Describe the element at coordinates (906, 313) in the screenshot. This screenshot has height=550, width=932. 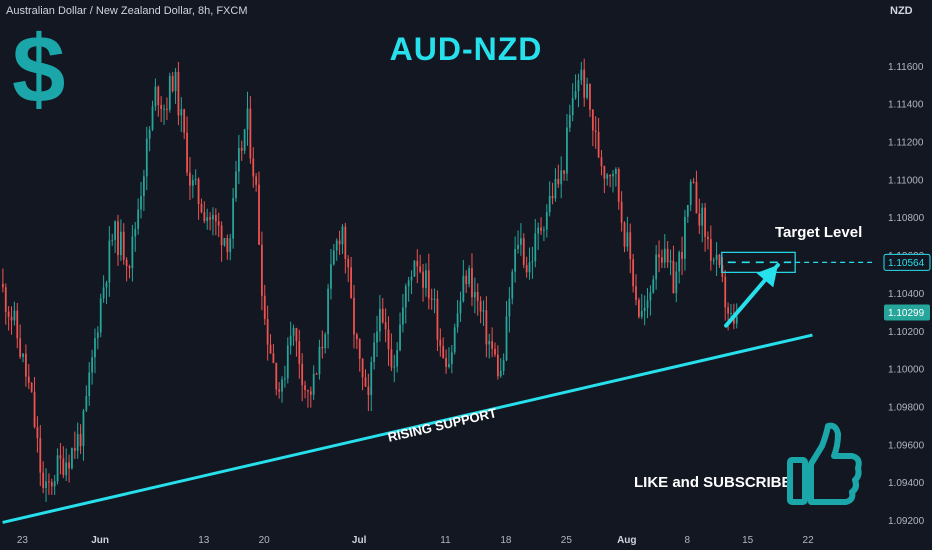
I see `last-price-value: 1.10299` at that location.